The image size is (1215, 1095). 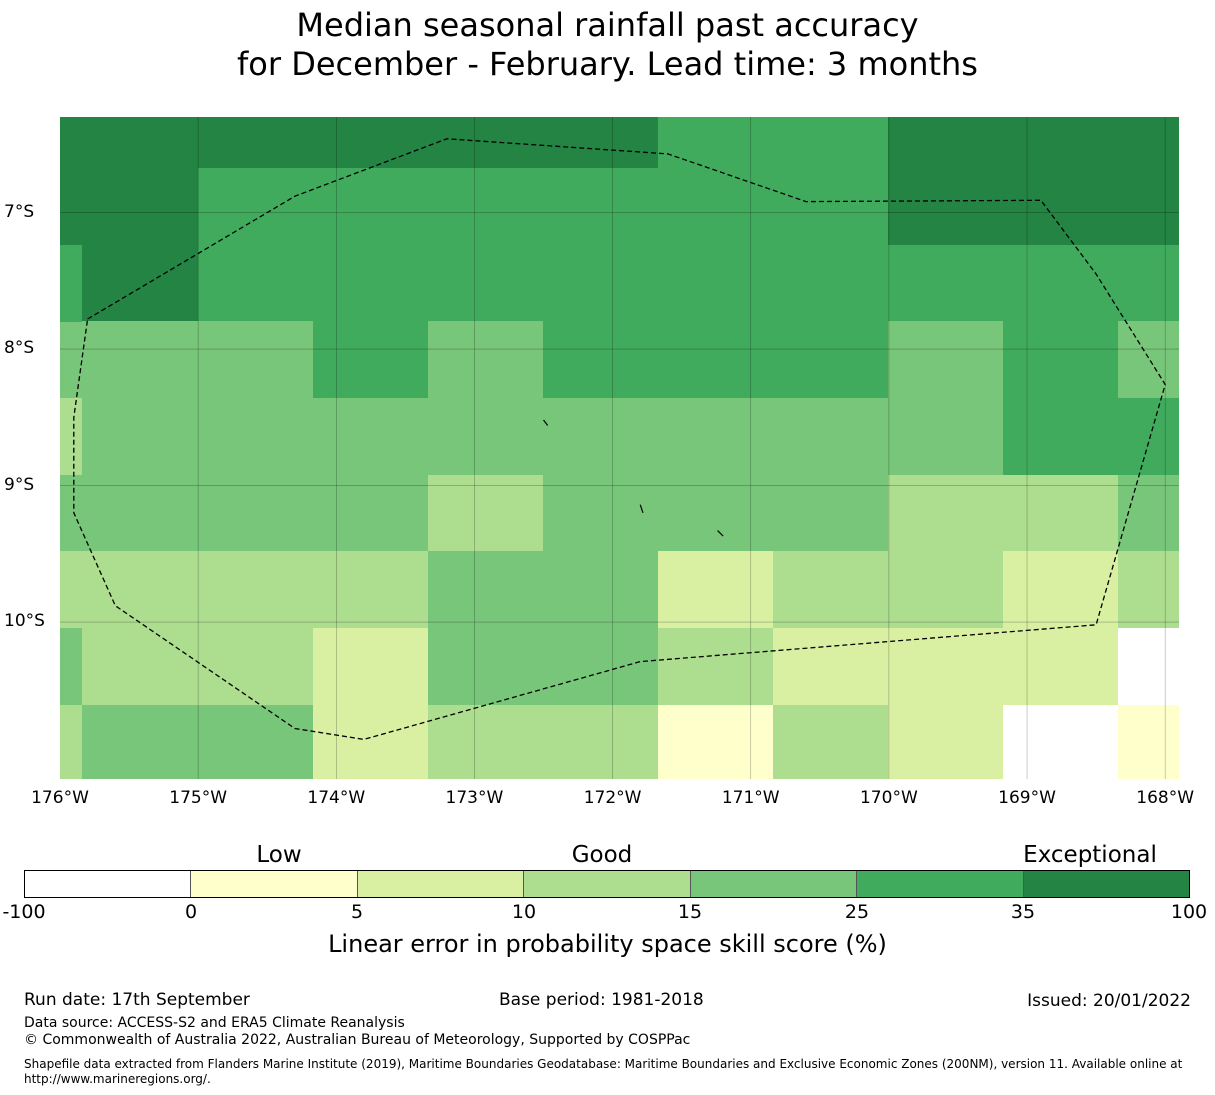 I want to click on colorbar, so click(x=607, y=884).